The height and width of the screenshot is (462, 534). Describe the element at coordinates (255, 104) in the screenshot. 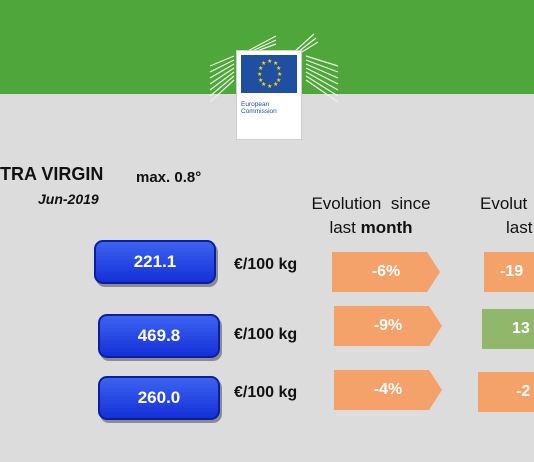

I see `logo-text-line1: European` at that location.